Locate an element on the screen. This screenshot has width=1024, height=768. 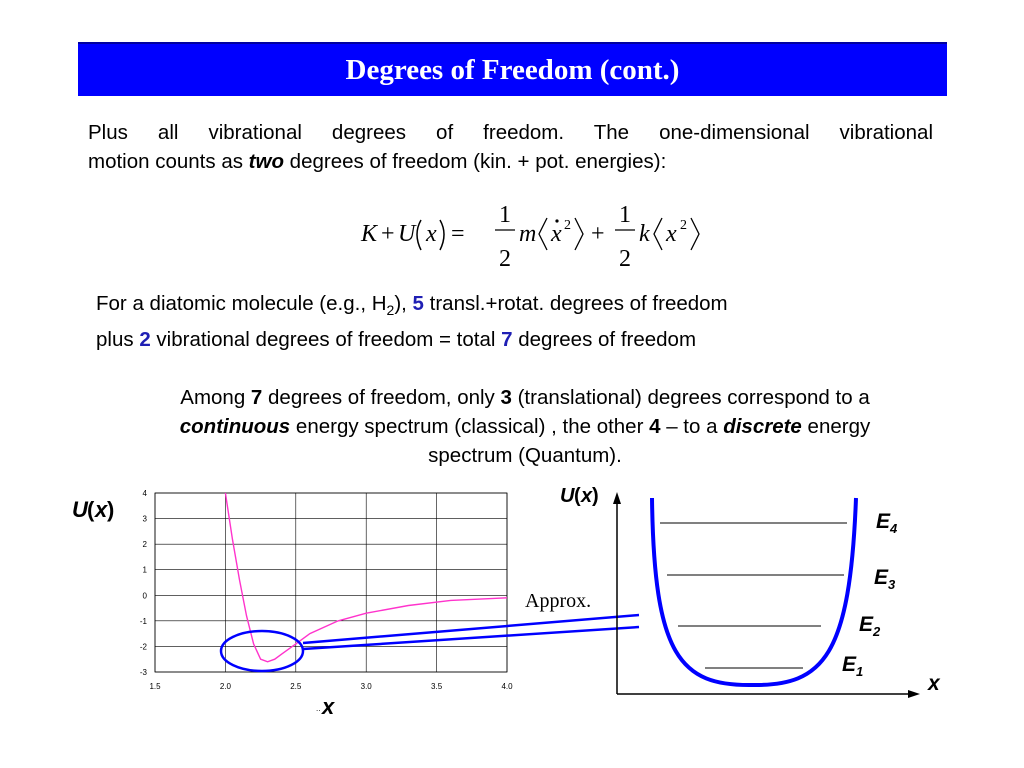
eq-den1: 2 is located at coordinates (505, 259).